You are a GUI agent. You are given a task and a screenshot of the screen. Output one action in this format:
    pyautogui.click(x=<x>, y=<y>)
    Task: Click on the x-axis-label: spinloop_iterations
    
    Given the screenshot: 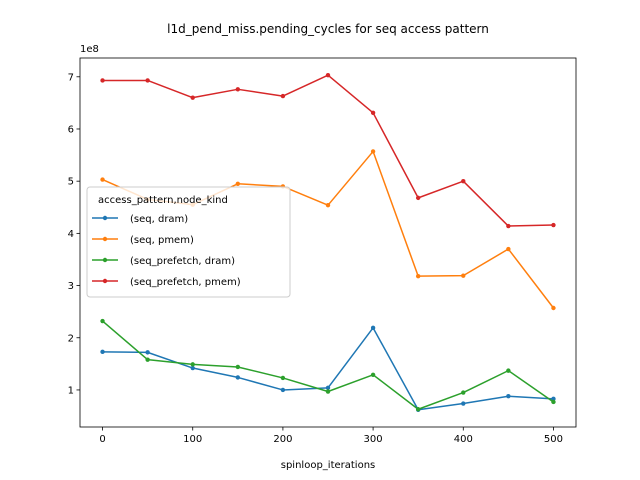 What is the action you would take?
    pyautogui.click(x=328, y=465)
    